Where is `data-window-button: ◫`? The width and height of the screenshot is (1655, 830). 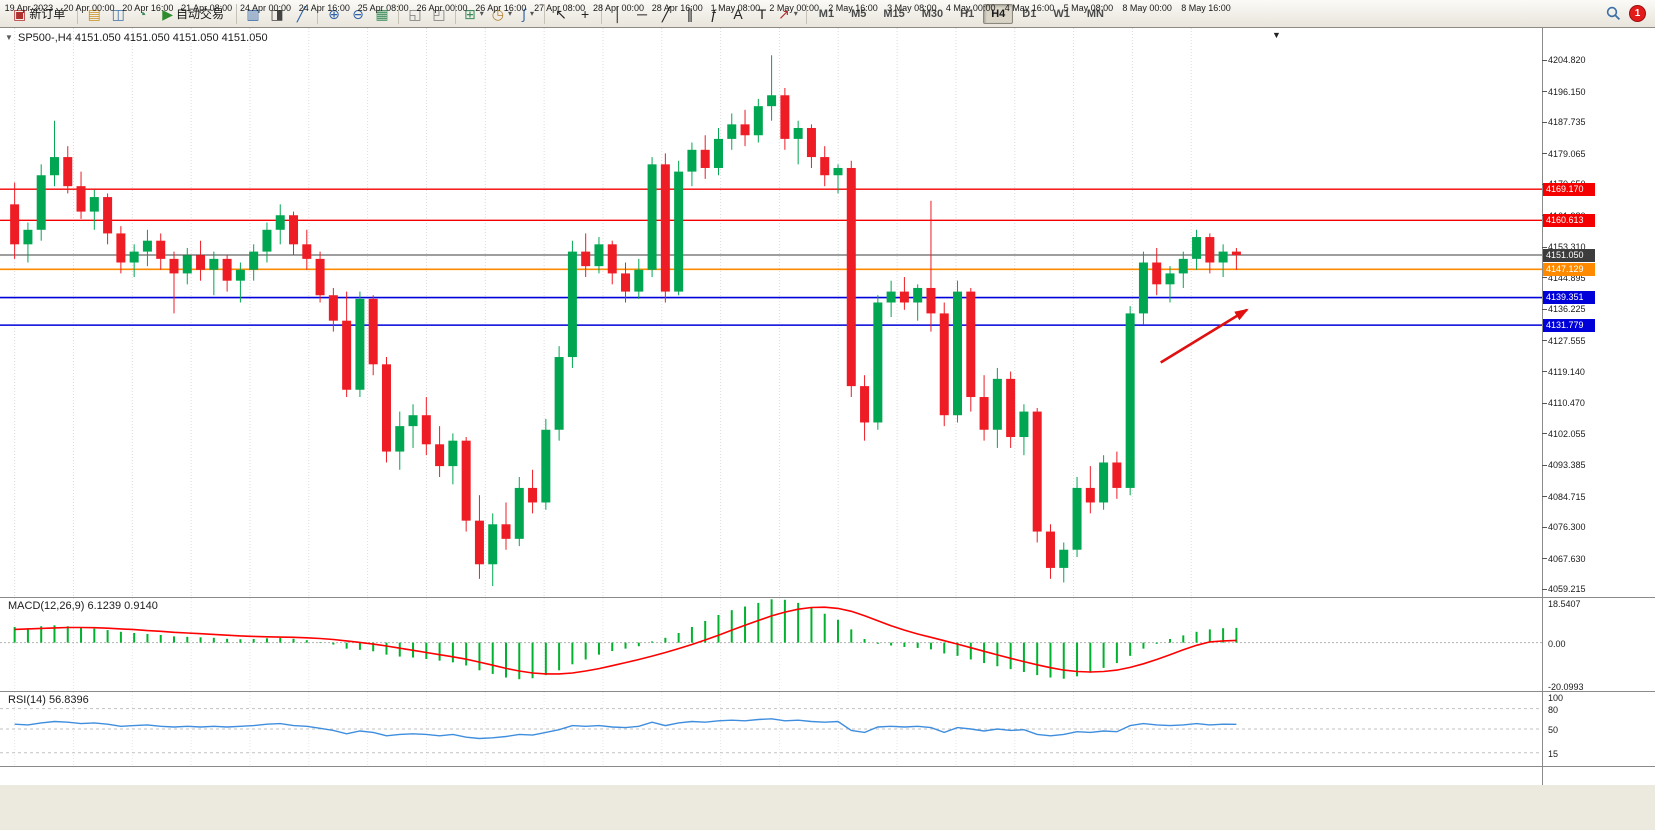 data-window-button: ◫ is located at coordinates (118, 14).